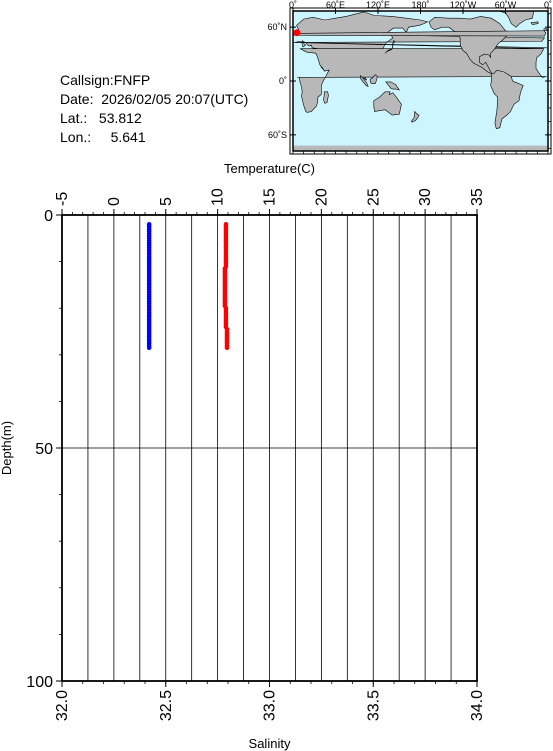  I want to click on temperature-tick-label: -5, so click(62, 199).